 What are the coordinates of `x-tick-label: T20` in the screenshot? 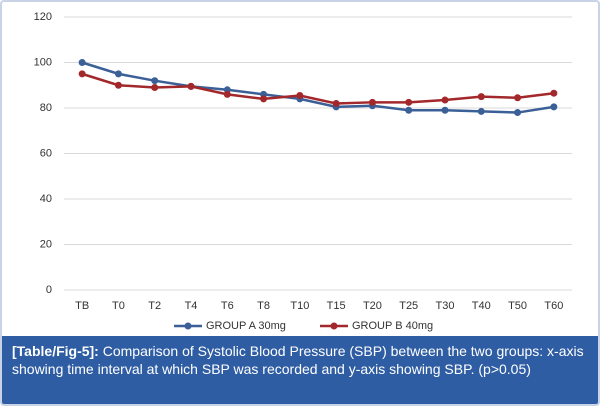 It's located at (372, 306).